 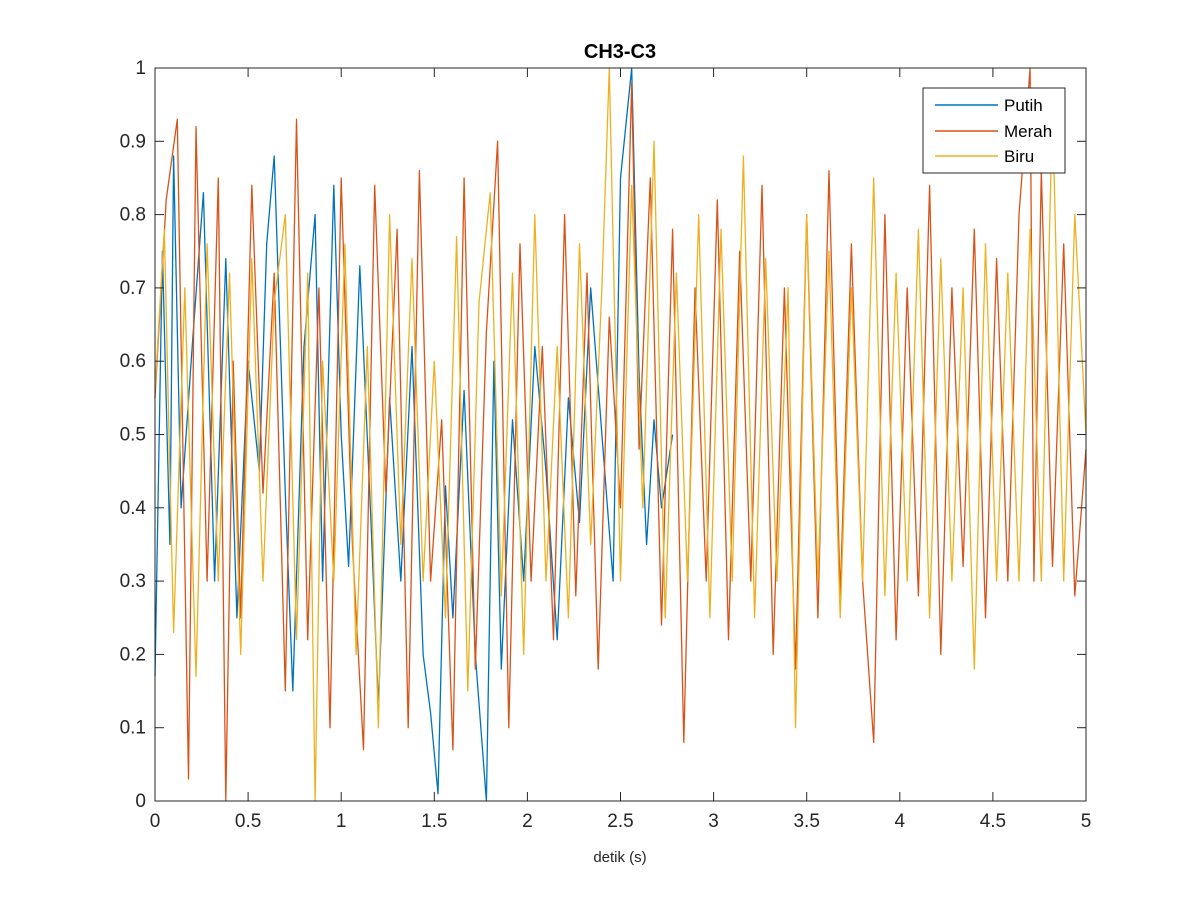 What do you see at coordinates (133, 654) in the screenshot?
I see `y-tick-label: 0.2` at bounding box center [133, 654].